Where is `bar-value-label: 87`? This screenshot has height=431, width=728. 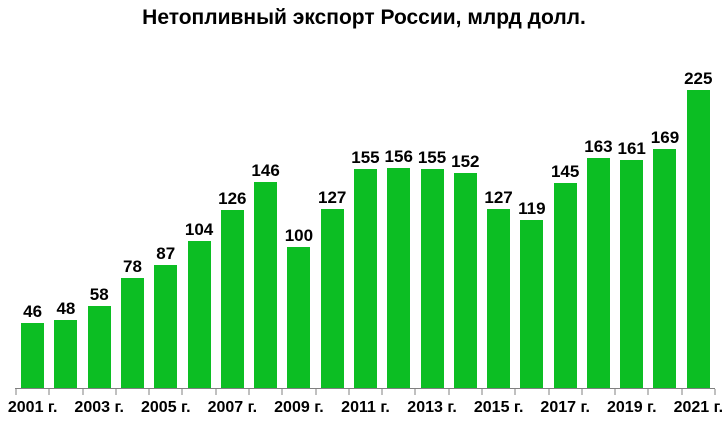
bar-value-label: 87 is located at coordinates (166, 254).